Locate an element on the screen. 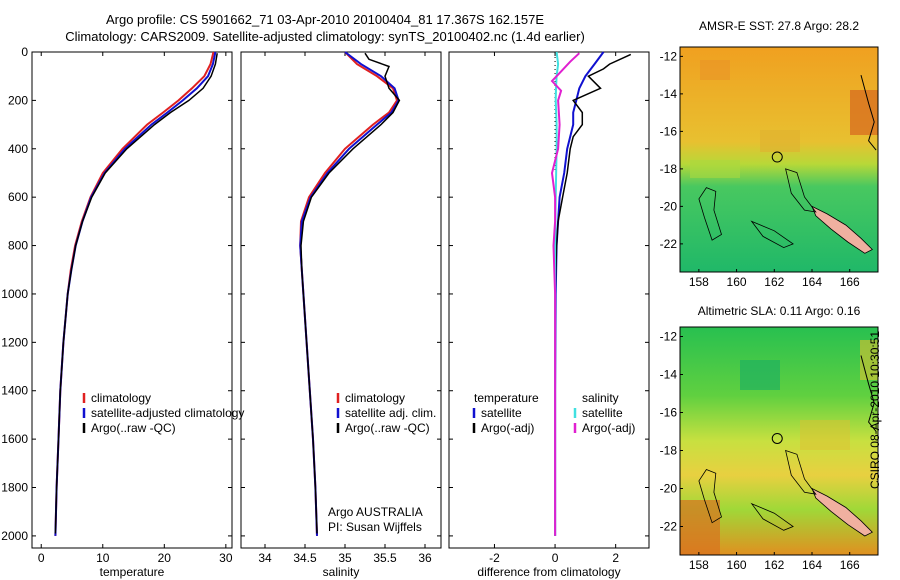  depth-tick-label: 0 is located at coordinates (24, 52).